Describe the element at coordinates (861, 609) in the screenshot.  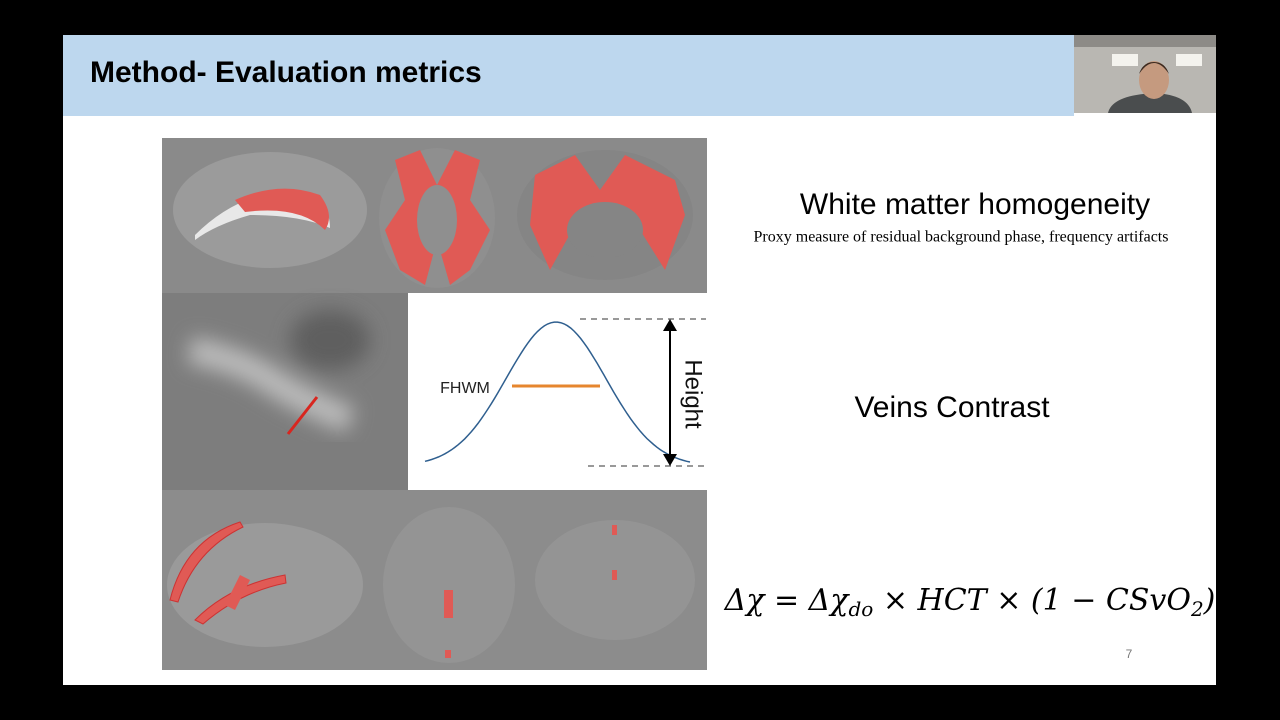
I see `formula-subscript: do` at that location.